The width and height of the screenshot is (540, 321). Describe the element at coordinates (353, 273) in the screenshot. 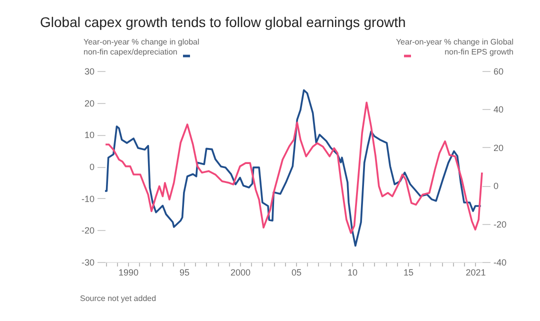

I see `x-tick-label: 10` at that location.